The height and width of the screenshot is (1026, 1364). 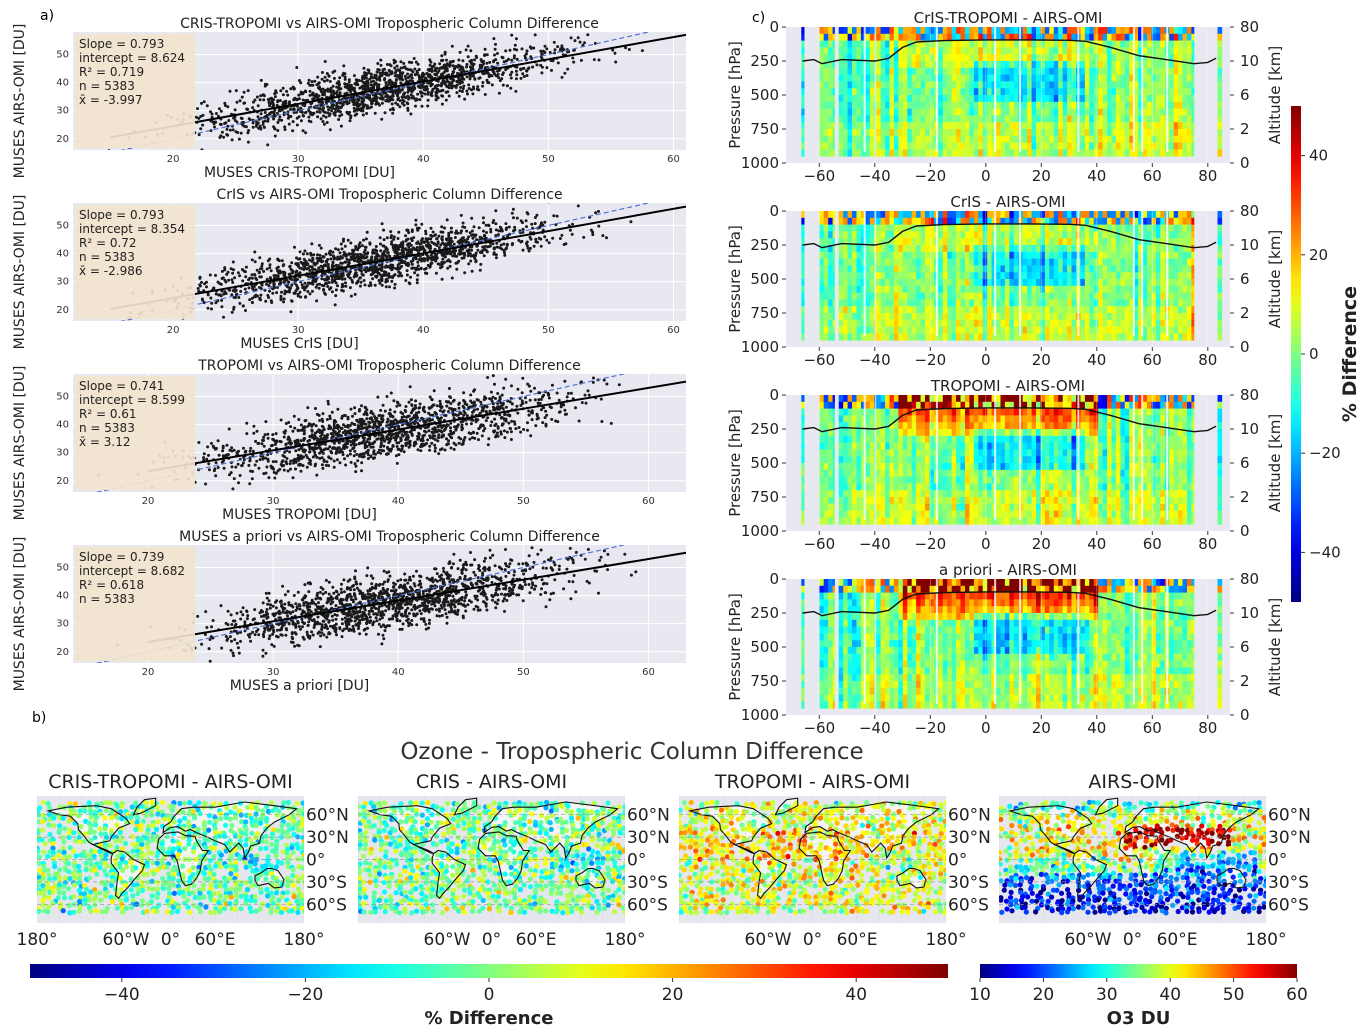 I want to click on y-tick-label: 20, so click(x=62, y=481).